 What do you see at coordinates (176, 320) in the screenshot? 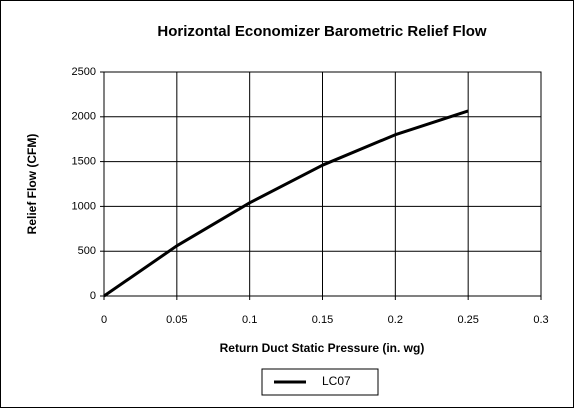
I see `x-tick-label: 0.05` at bounding box center [176, 320].